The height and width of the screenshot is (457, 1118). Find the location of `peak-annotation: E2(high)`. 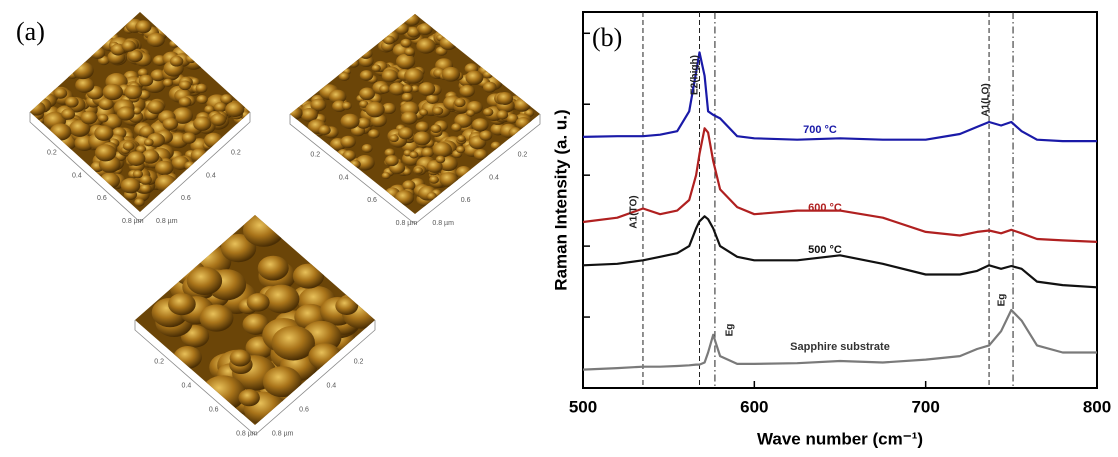

peak-annotation: E2(high) is located at coordinates (695, 75).